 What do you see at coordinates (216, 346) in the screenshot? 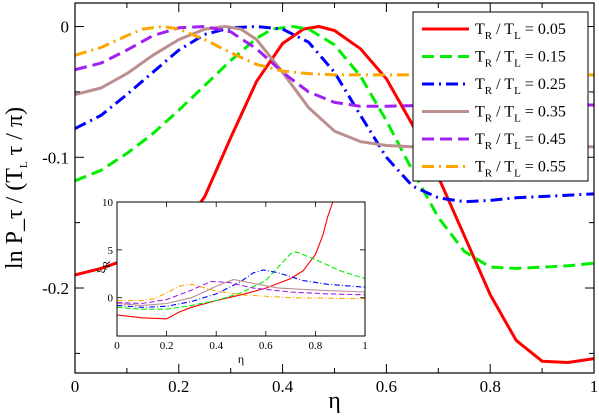
I see `inset-x-tick-label: 0.4` at bounding box center [216, 346].